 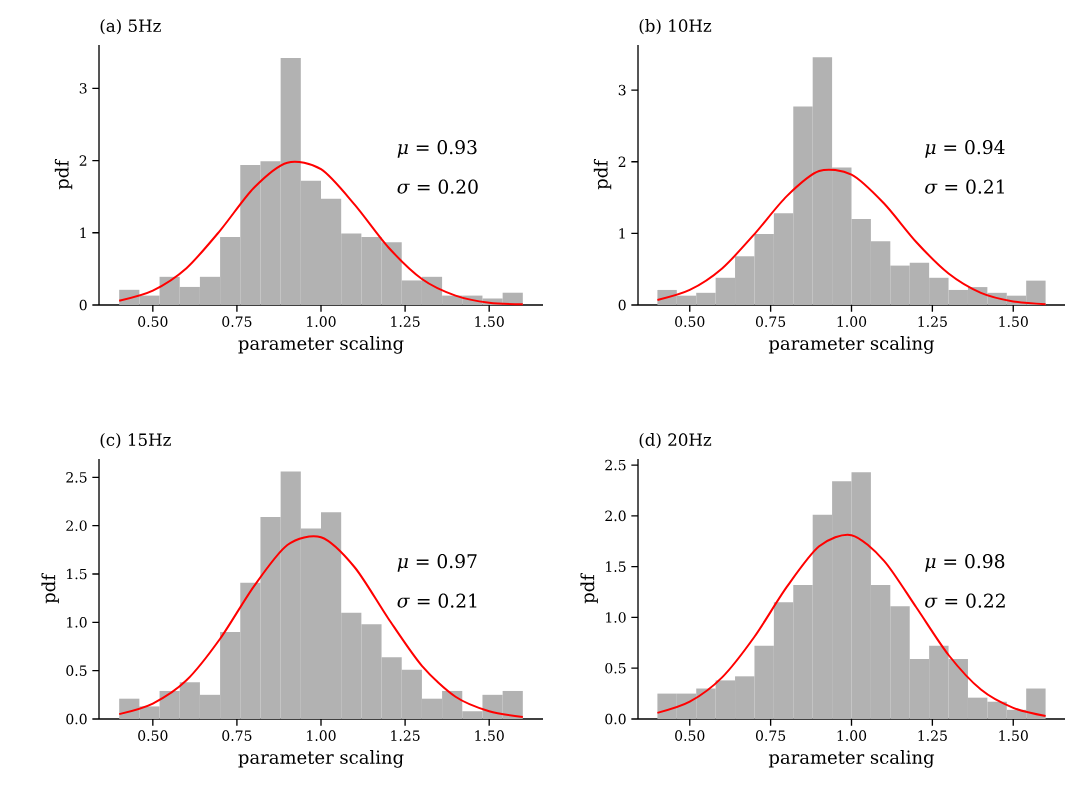 I want to click on annotation: σ = 0.22, so click(x=965, y=600).